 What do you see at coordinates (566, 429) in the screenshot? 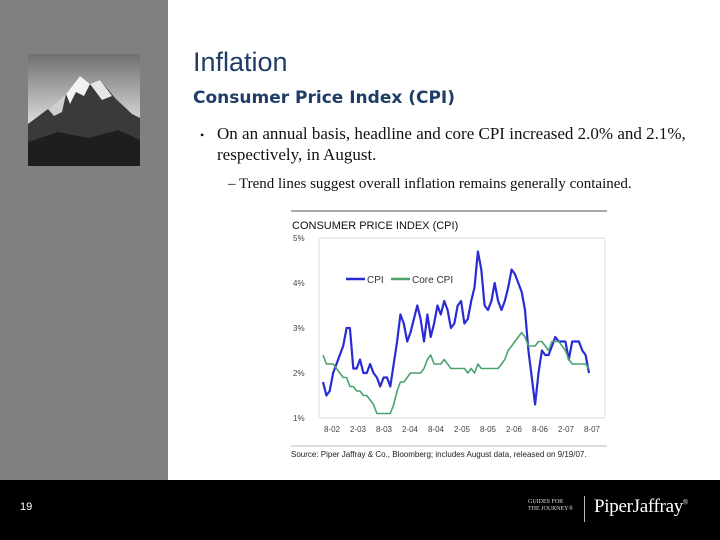
I see `x-tick-label: 2-07` at bounding box center [566, 429].